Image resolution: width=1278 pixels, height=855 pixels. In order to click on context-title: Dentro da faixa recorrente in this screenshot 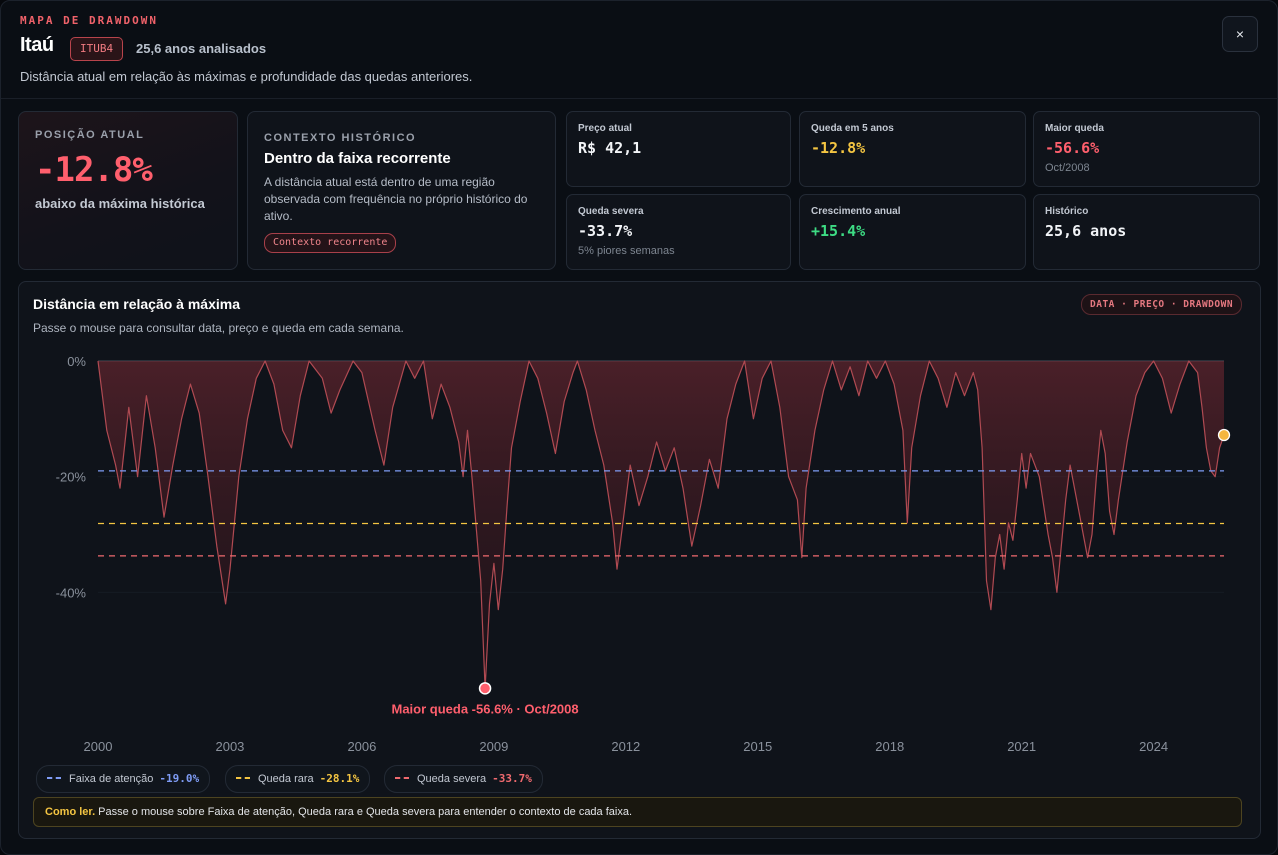, I will do `click(357, 158)`.